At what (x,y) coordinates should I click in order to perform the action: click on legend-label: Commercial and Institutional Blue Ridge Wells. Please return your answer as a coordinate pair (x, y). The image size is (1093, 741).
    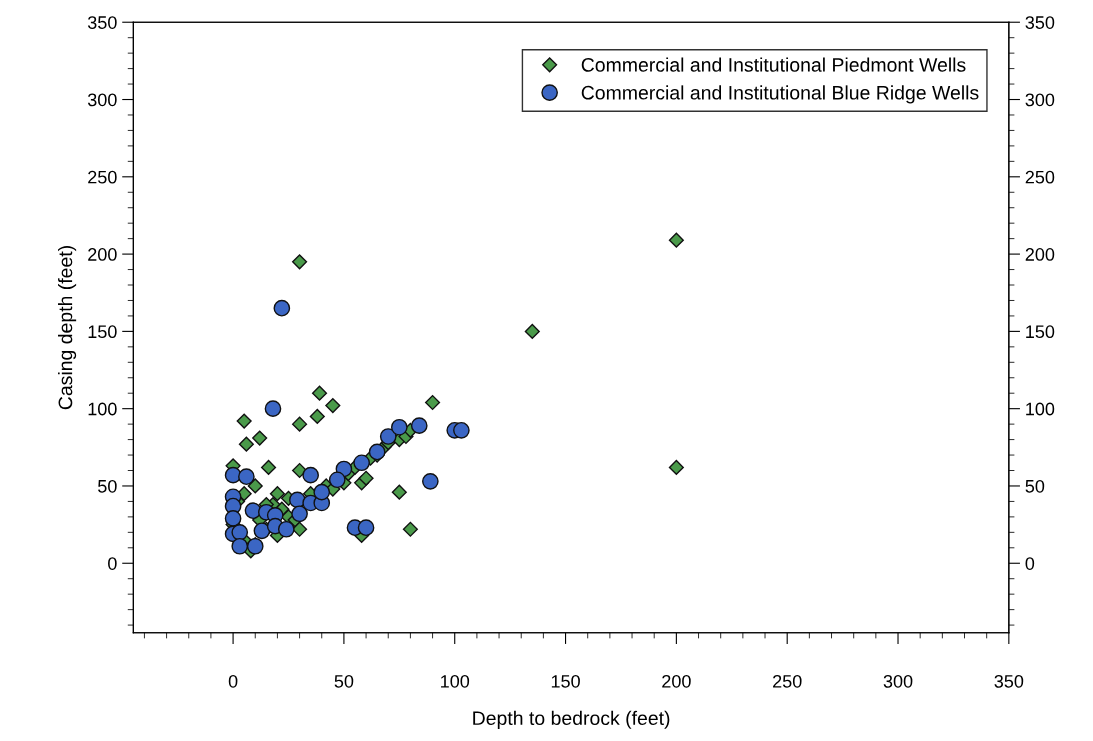
    Looking at the image, I should click on (780, 94).